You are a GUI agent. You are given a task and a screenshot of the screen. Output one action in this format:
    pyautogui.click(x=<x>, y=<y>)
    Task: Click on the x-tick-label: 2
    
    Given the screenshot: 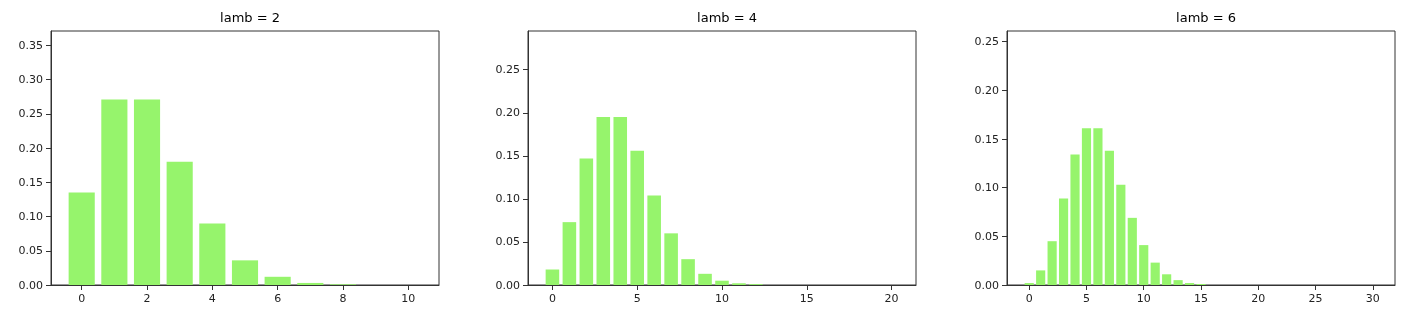 What is the action you would take?
    pyautogui.click(x=147, y=298)
    